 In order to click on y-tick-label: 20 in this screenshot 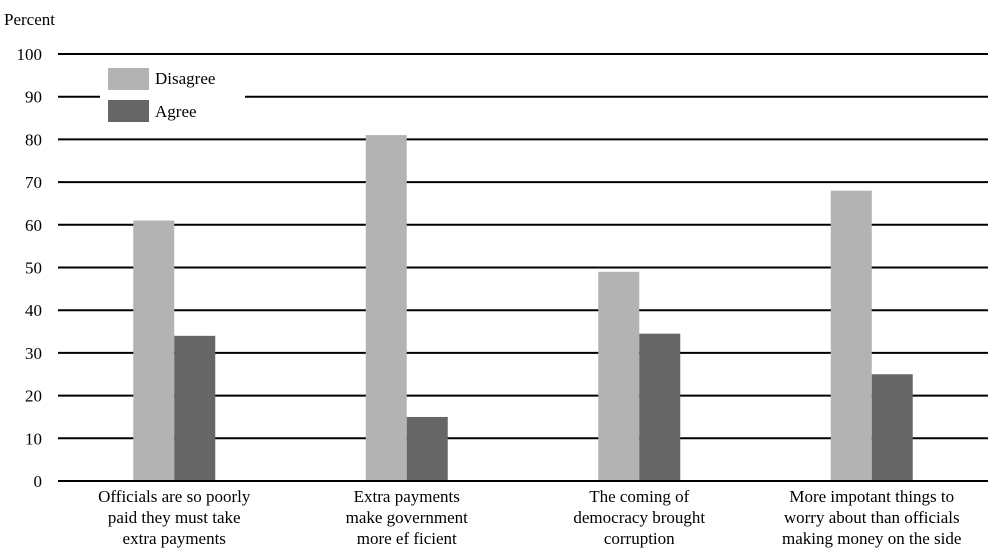, I will do `click(33, 396)`.